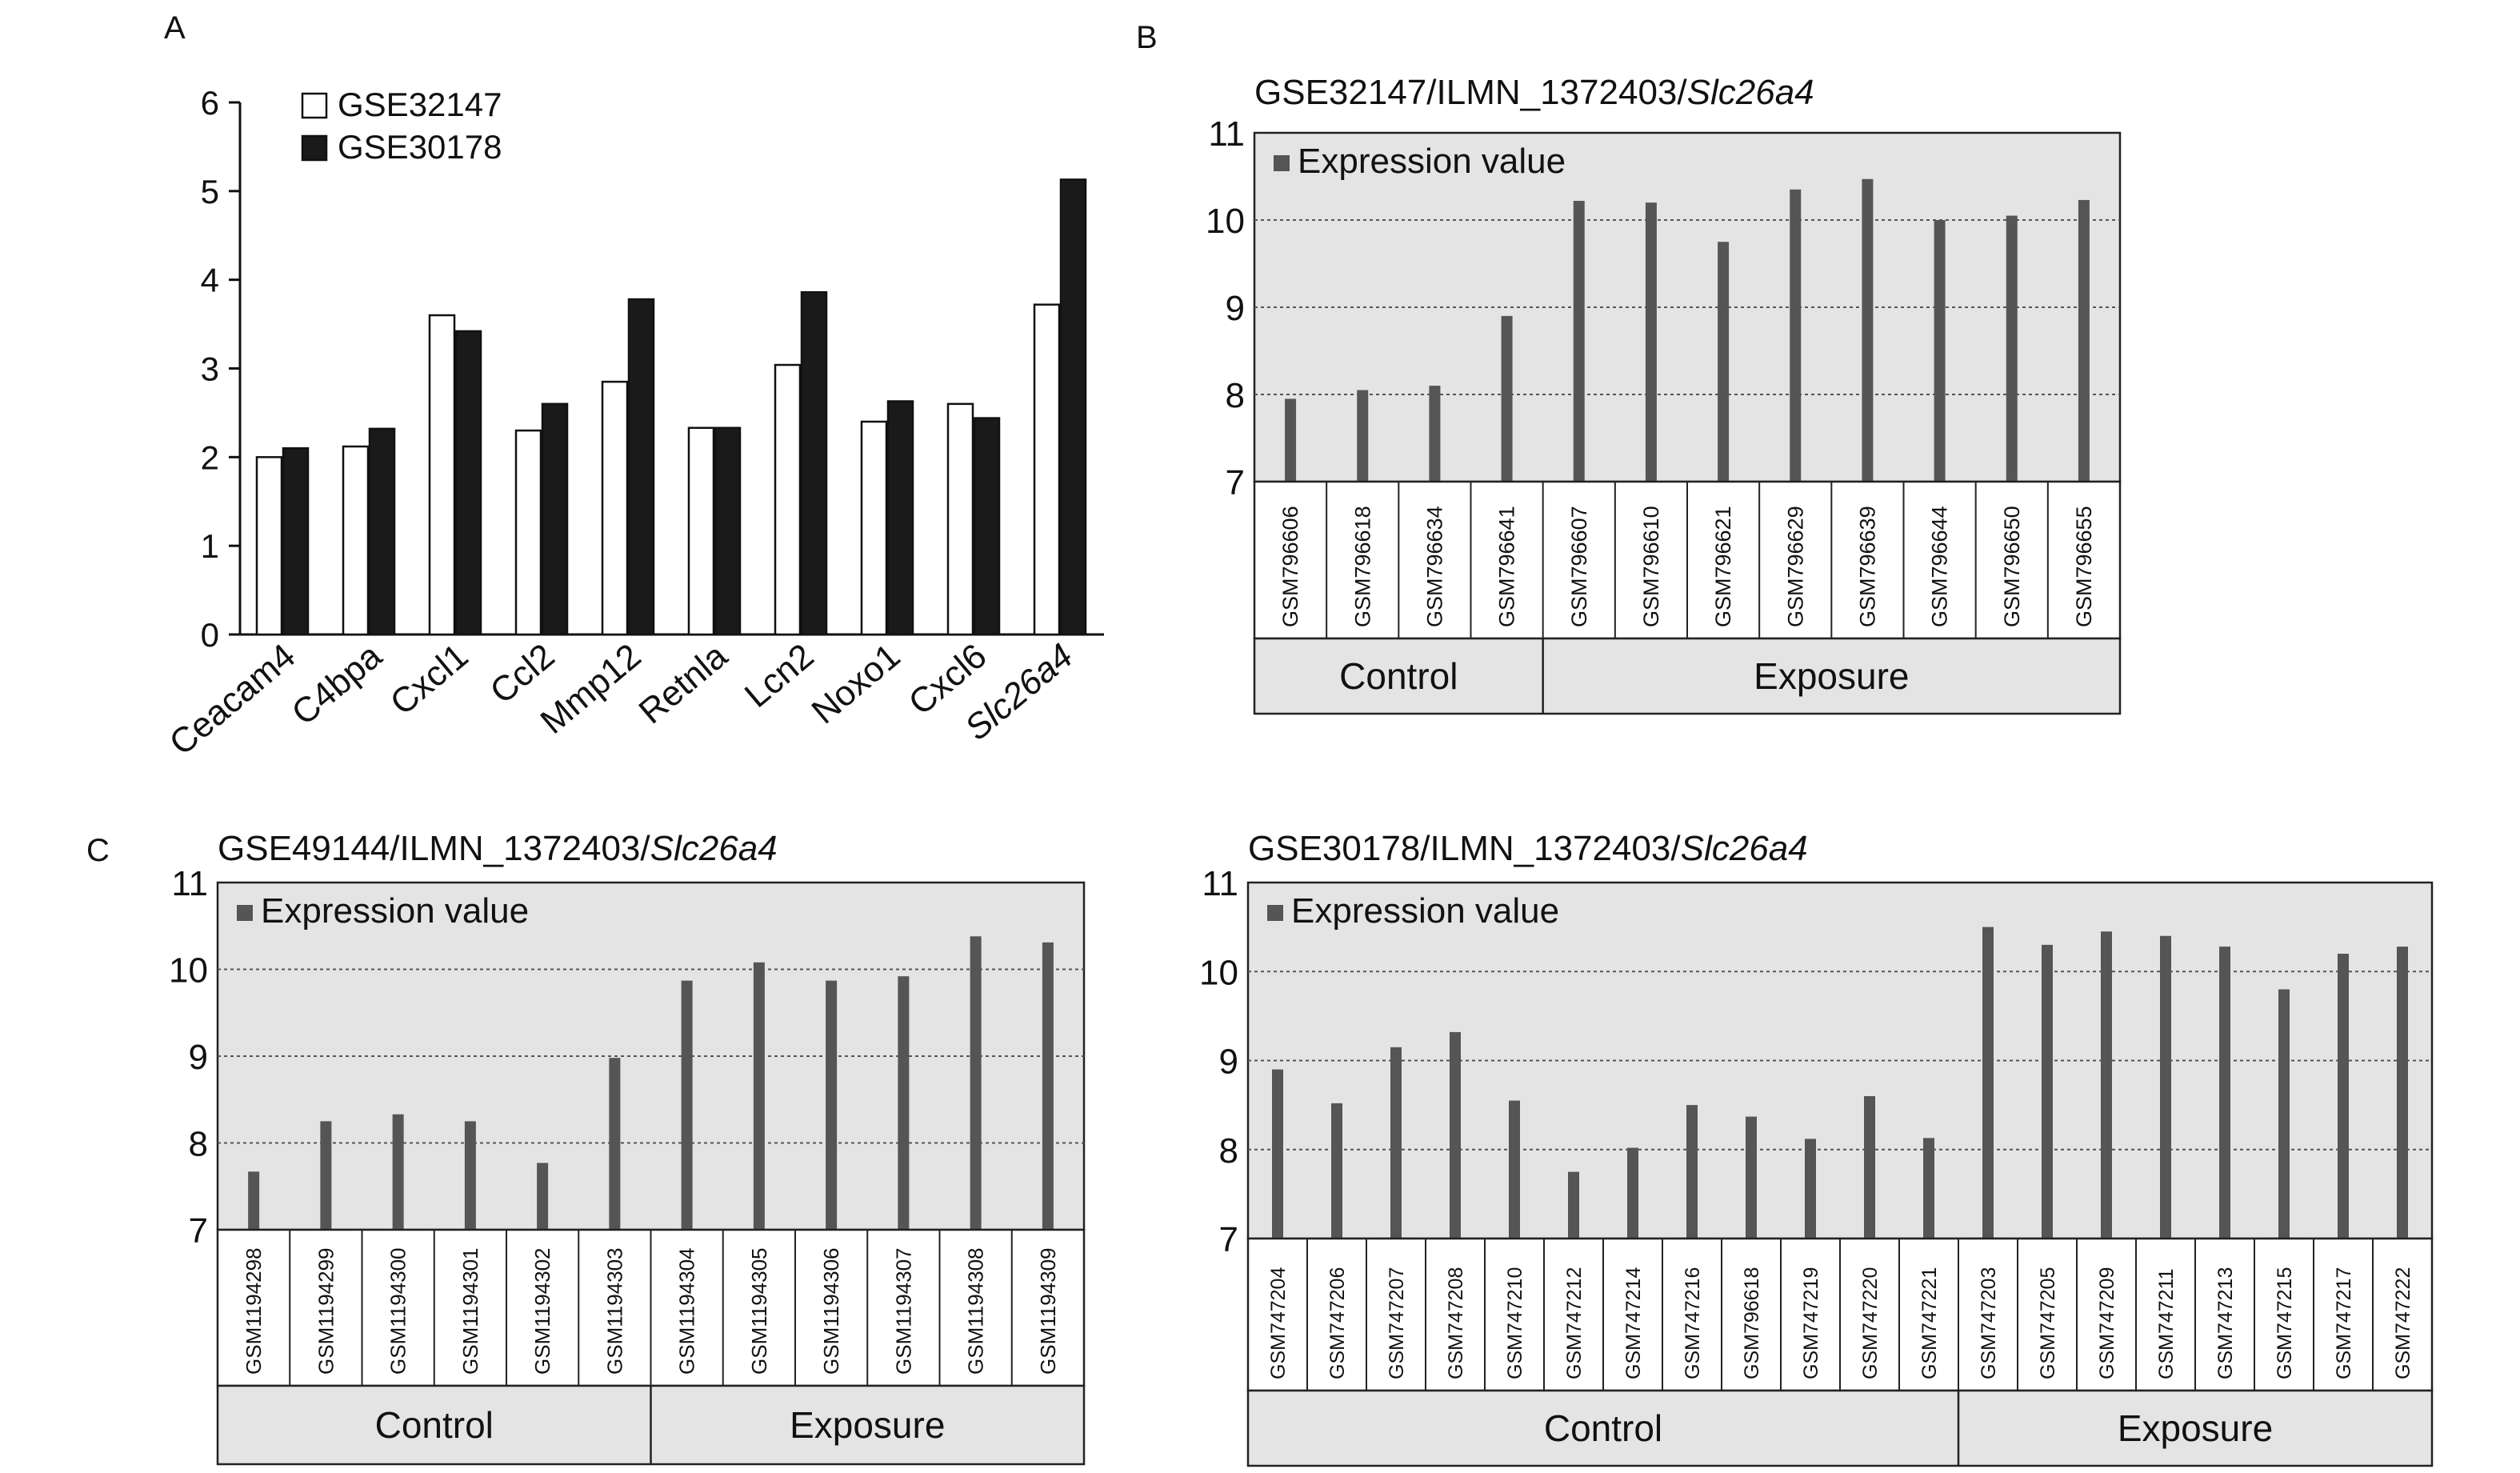 The height and width of the screenshot is (1473, 2520). What do you see at coordinates (420, 104) in the screenshot?
I see `legend-label-gse32147: GSE32147` at bounding box center [420, 104].